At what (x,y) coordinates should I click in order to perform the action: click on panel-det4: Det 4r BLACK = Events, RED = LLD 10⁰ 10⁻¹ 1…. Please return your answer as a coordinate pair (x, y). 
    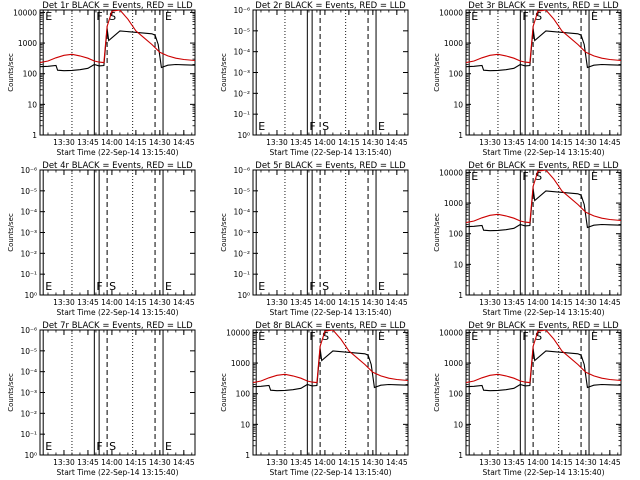
    Looking at the image, I should click on (101, 239).